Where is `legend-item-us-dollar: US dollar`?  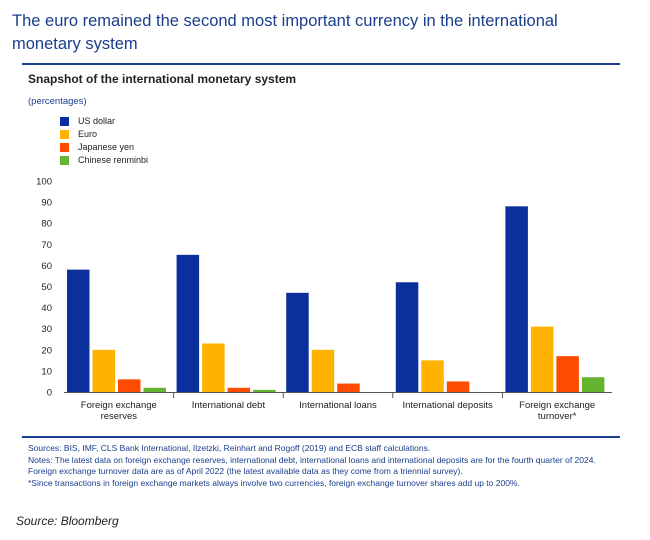 legend-item-us-dollar: US dollar is located at coordinates (104, 121).